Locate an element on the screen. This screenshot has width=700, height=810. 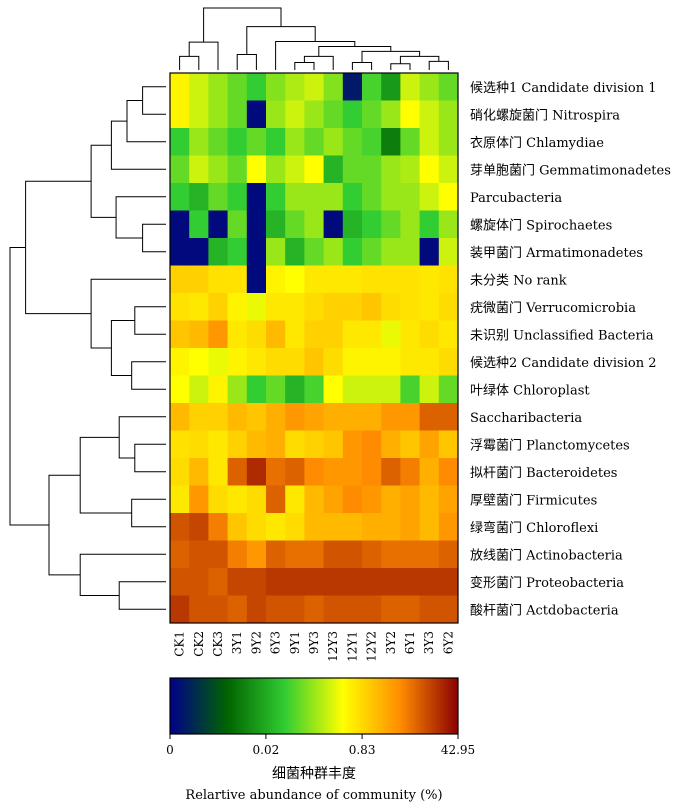
column-label: 12Y2 is located at coordinates (372, 646).